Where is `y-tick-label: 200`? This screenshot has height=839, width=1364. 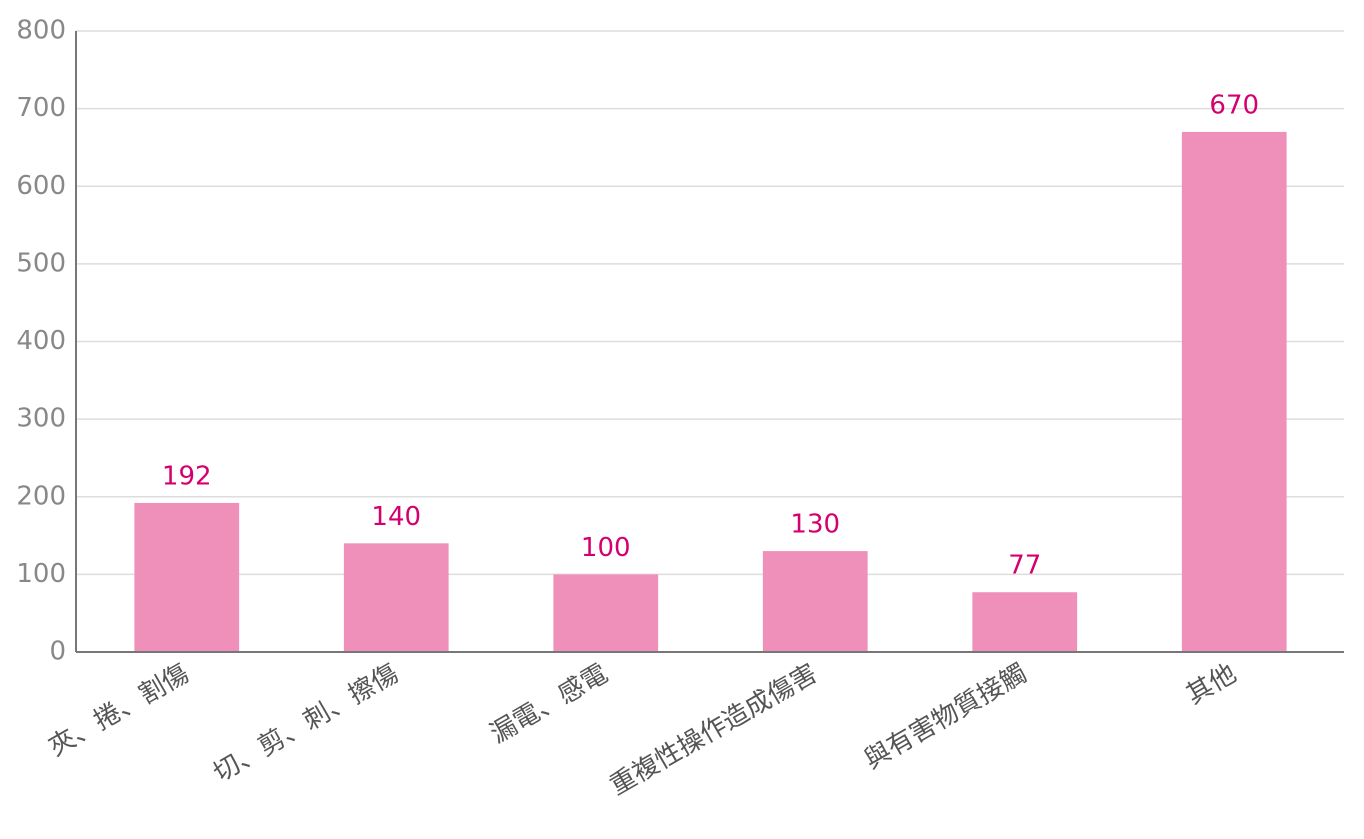
y-tick-label: 200 is located at coordinates (41, 496).